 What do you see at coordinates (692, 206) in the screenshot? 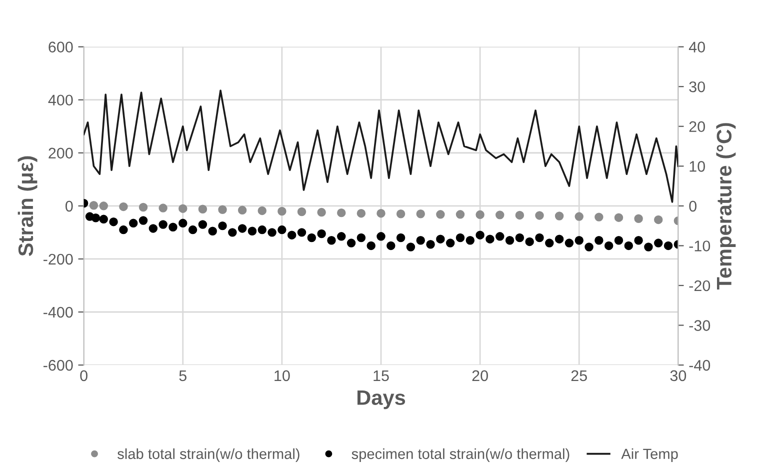
I see `y2-tick-label: 0` at bounding box center [692, 206].